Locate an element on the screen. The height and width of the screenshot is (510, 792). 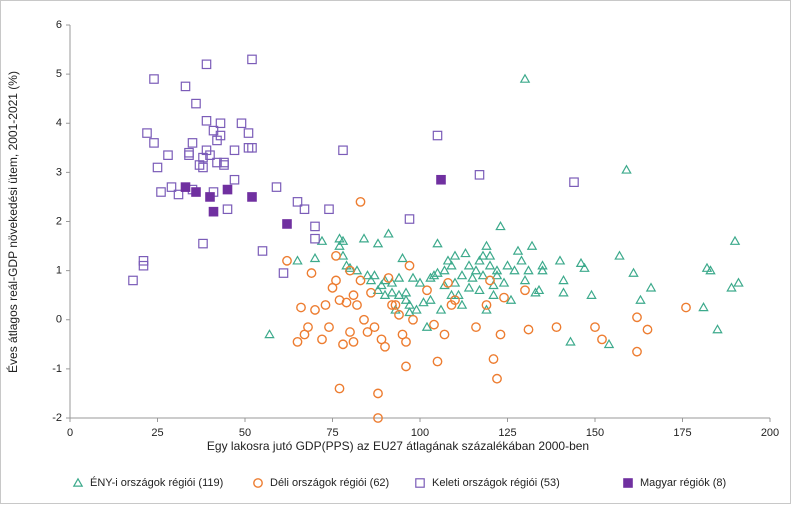
y-tick-label: 5 is located at coordinates (59, 74).